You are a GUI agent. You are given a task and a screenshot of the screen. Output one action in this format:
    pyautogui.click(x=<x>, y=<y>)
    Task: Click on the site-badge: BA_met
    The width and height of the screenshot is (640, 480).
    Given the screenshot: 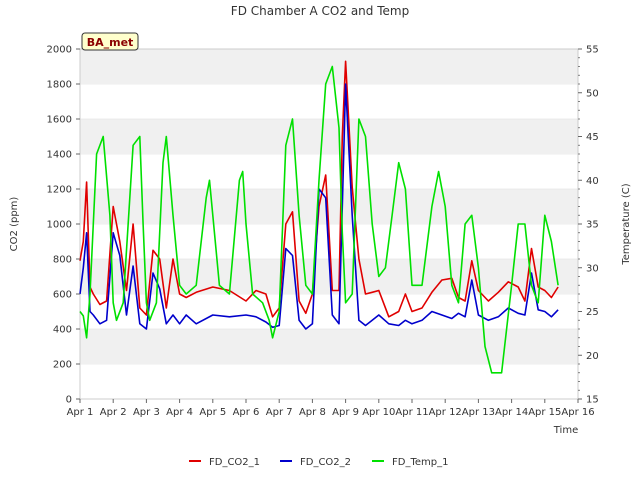 What is the action you would take?
    pyautogui.click(x=110, y=41)
    